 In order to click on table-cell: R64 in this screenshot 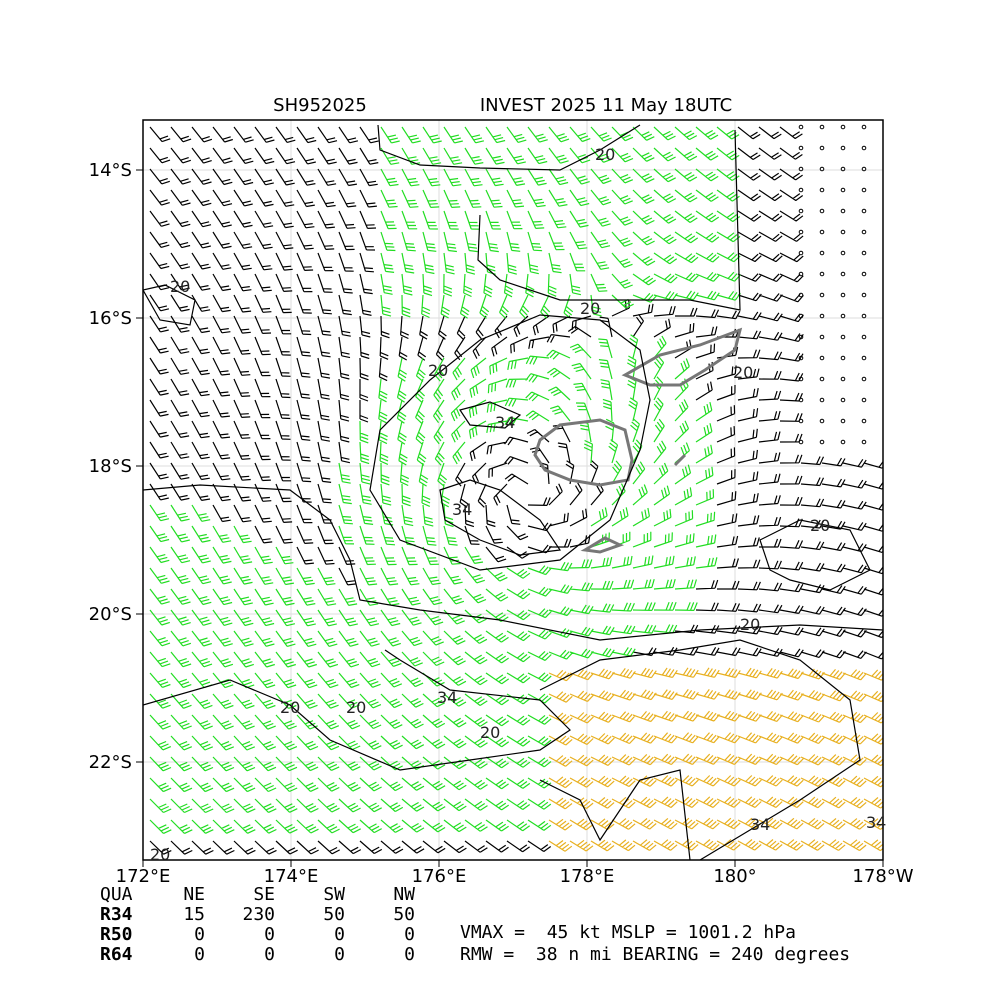, I will do `click(116, 954)`.